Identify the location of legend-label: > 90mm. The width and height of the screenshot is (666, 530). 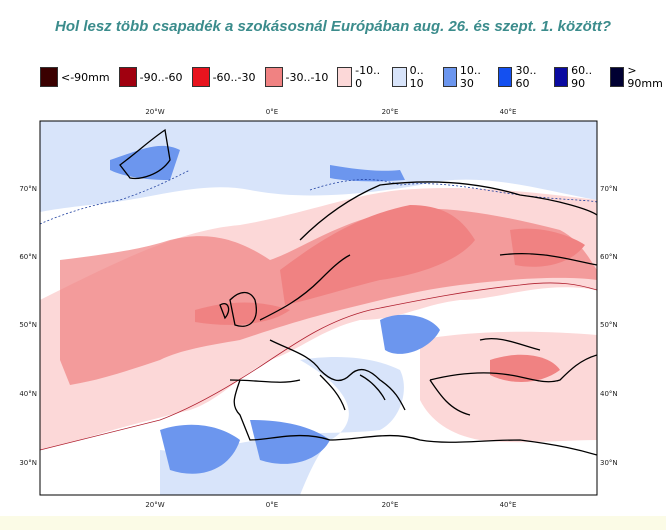
(645, 77).